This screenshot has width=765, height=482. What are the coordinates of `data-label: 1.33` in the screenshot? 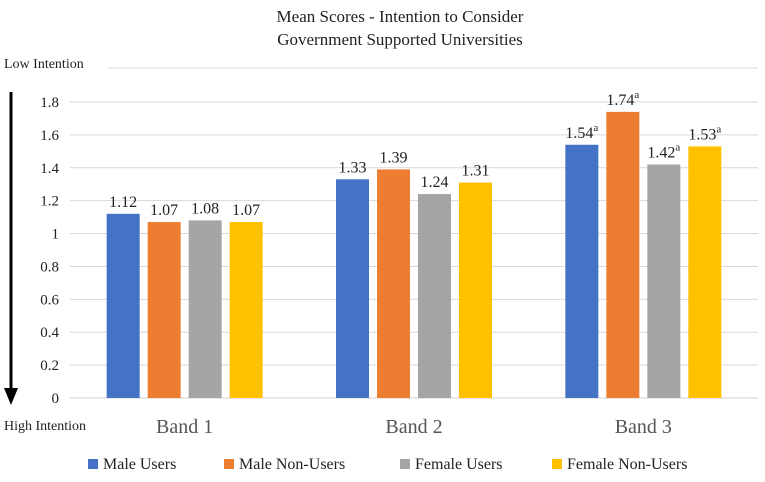 It's located at (353, 167).